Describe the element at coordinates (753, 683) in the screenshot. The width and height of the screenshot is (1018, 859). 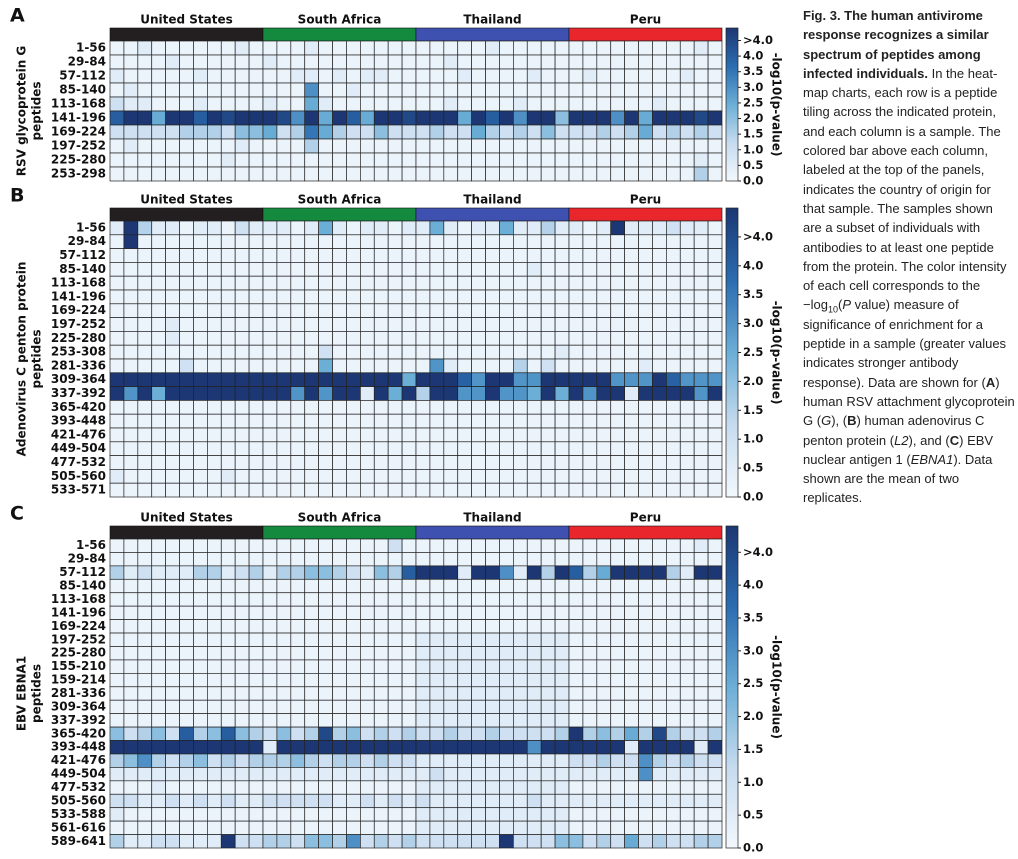
I see `colorbar-tick-label: 2.5` at that location.